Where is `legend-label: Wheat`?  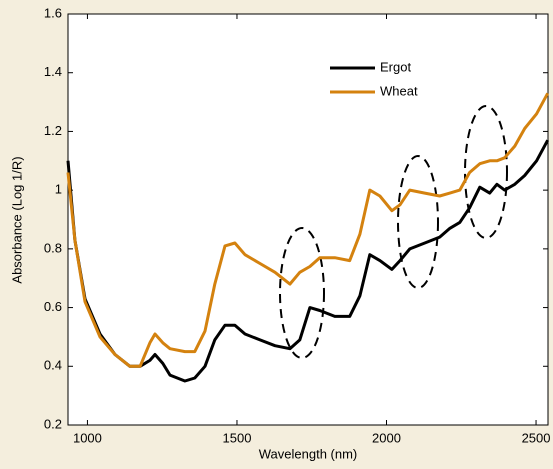
legend-label: Wheat is located at coordinates (399, 90).